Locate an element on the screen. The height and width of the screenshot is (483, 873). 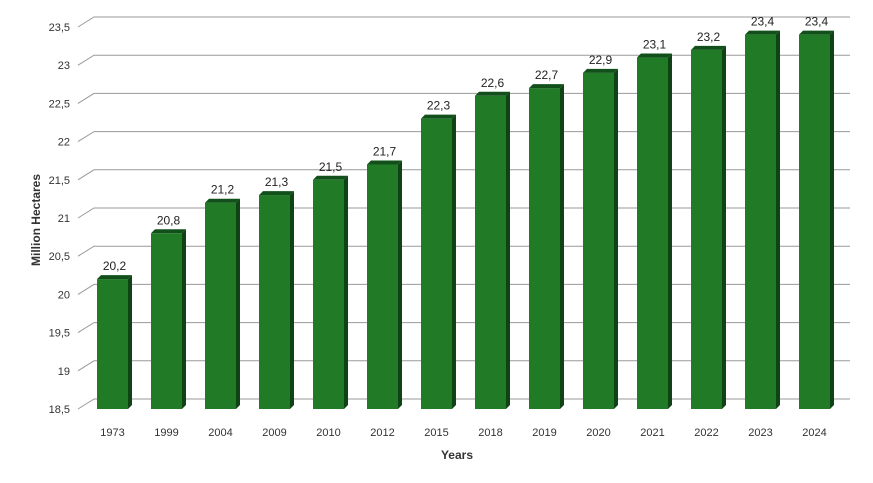
y-tick-label: 18,5 is located at coordinates (59, 410).